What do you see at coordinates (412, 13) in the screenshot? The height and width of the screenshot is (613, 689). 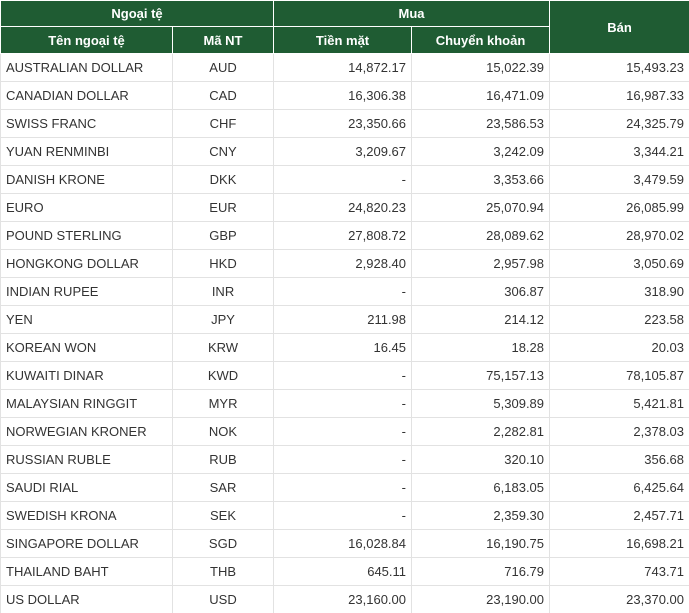 I see `header-cell: Mua` at bounding box center [412, 13].